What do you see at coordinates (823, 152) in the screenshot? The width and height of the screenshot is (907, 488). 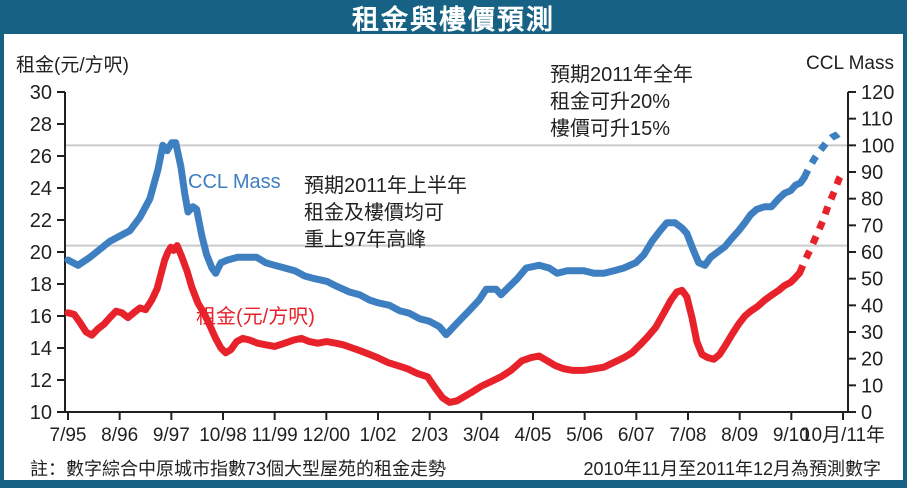 I see `ccl-forecast-line` at bounding box center [823, 152].